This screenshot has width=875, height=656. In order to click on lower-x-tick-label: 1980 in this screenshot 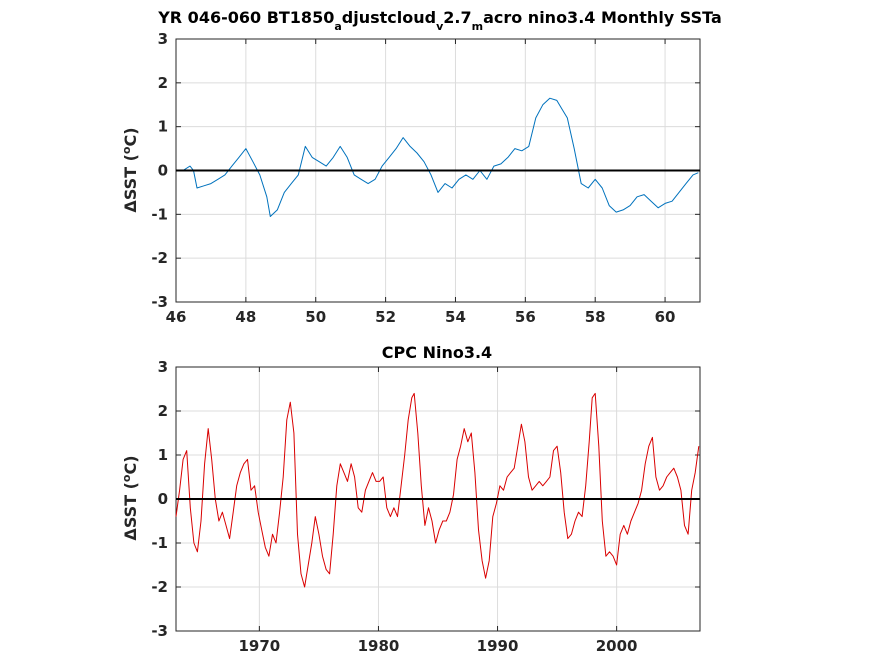, I will do `click(379, 646)`.